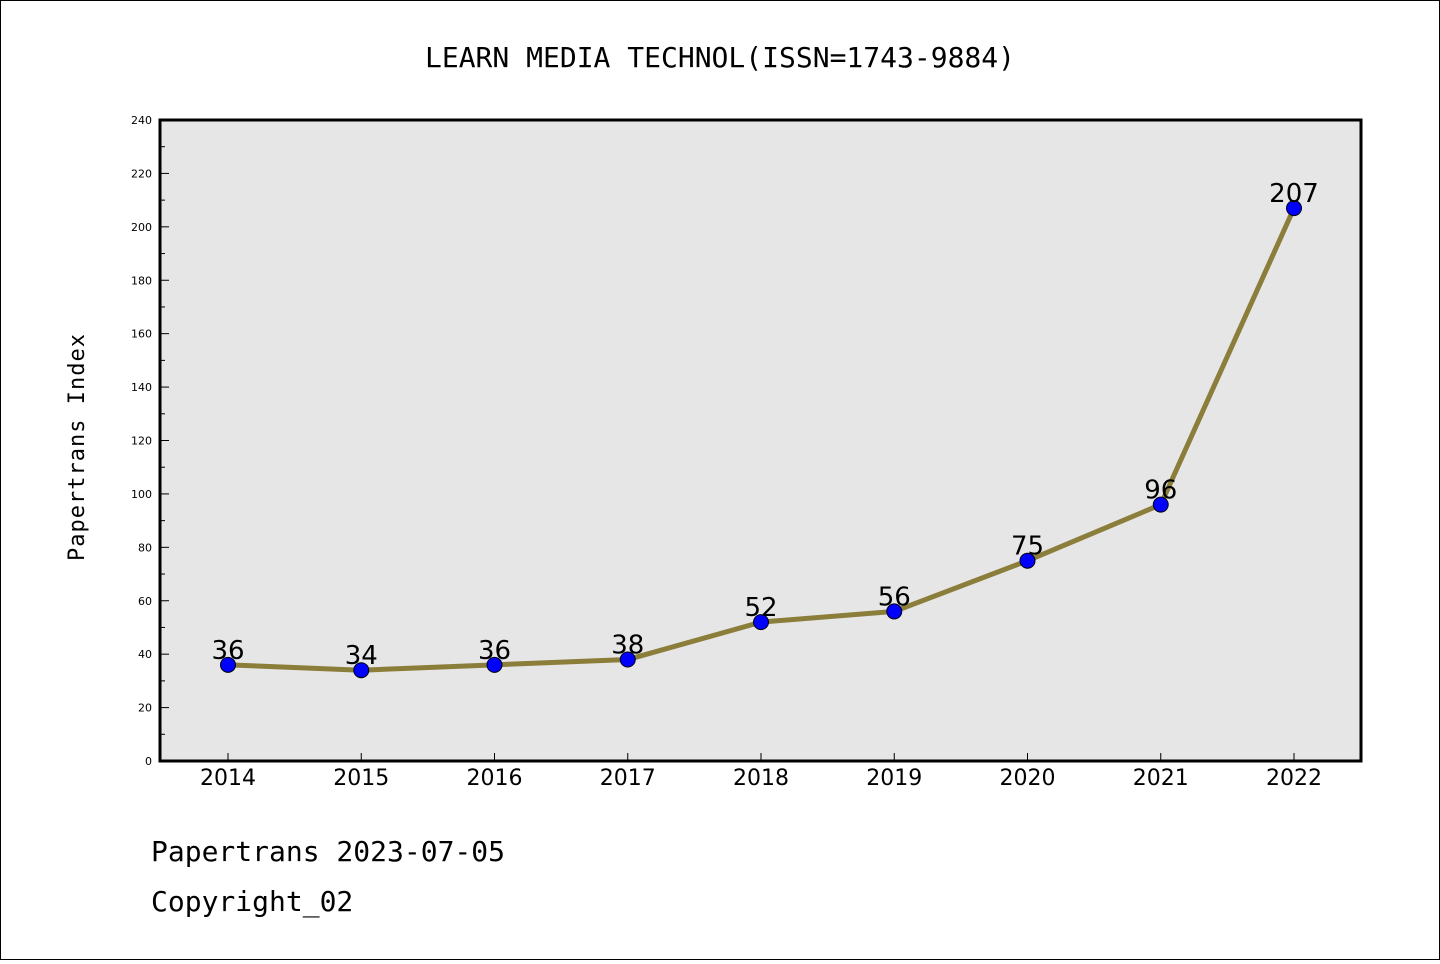  What do you see at coordinates (141, 387) in the screenshot?
I see `y-tick-label: 140` at bounding box center [141, 387].